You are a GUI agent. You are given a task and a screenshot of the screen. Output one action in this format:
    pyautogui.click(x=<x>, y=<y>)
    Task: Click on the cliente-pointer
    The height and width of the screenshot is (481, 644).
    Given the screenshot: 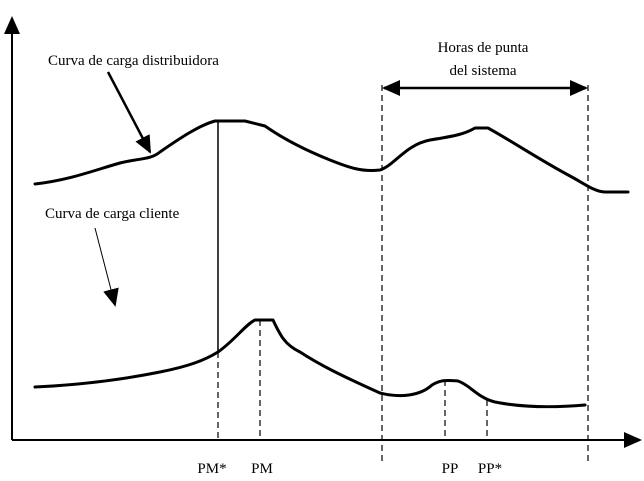 What is the action you would take?
    pyautogui.click(x=106, y=267)
    